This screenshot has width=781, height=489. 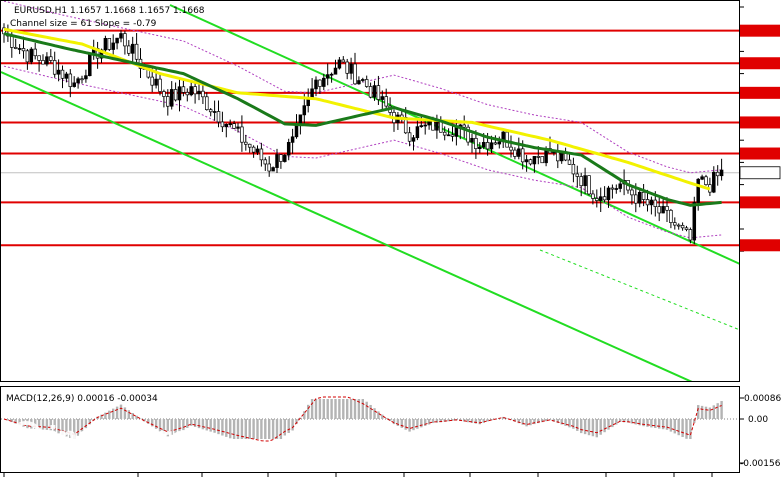 What do you see at coordinates (109, 441) in the screenshot?
I see `instaforex-logo: instaforex Instant Forex Trading` at bounding box center [109, 441].